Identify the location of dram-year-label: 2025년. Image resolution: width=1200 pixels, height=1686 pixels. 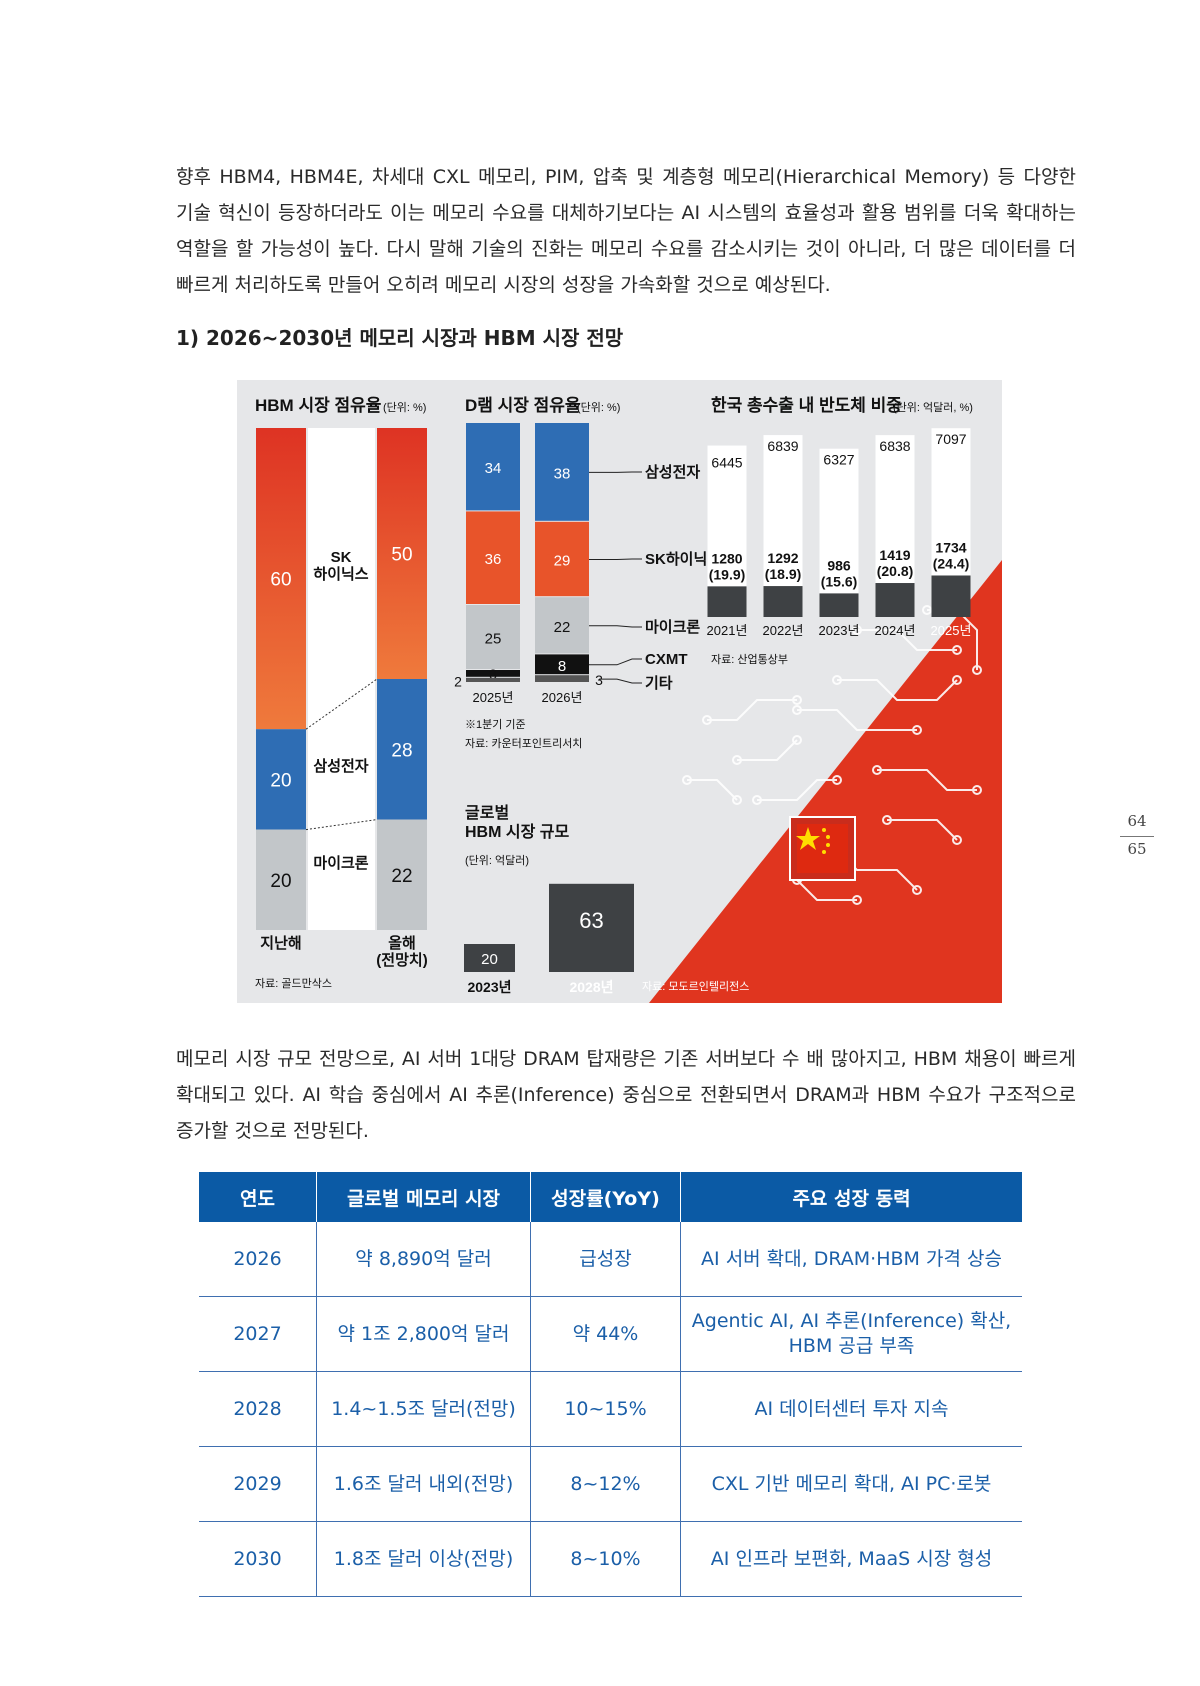
(493, 697).